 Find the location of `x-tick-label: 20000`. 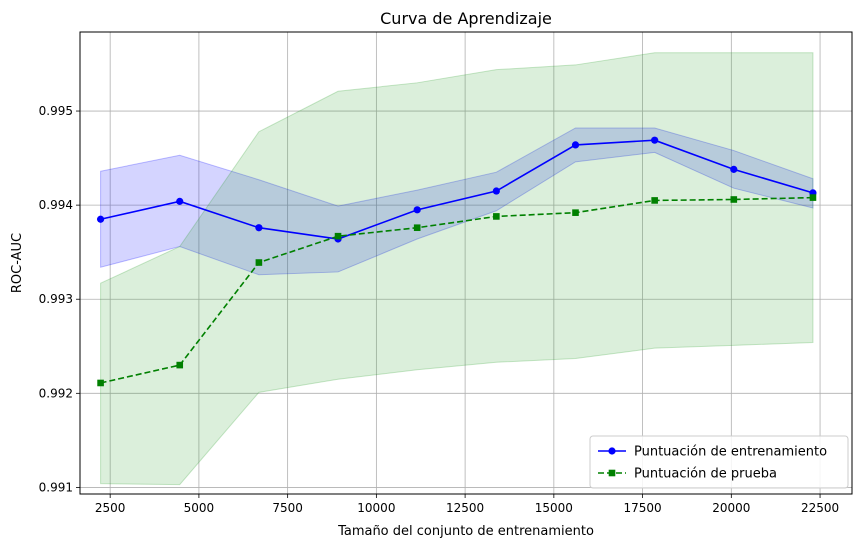

x-tick-label: 20000 is located at coordinates (731, 508).